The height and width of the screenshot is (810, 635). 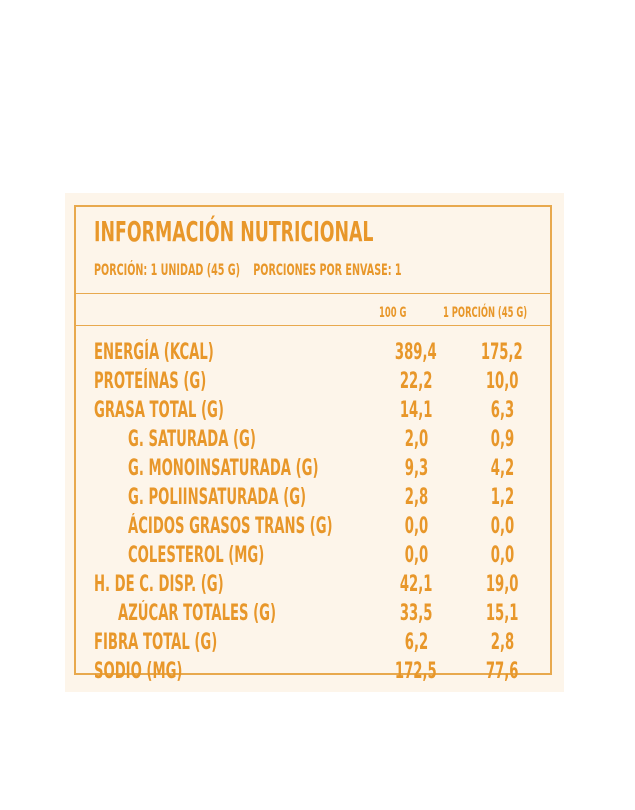 I want to click on value-portion: 15,1, so click(x=502, y=613).